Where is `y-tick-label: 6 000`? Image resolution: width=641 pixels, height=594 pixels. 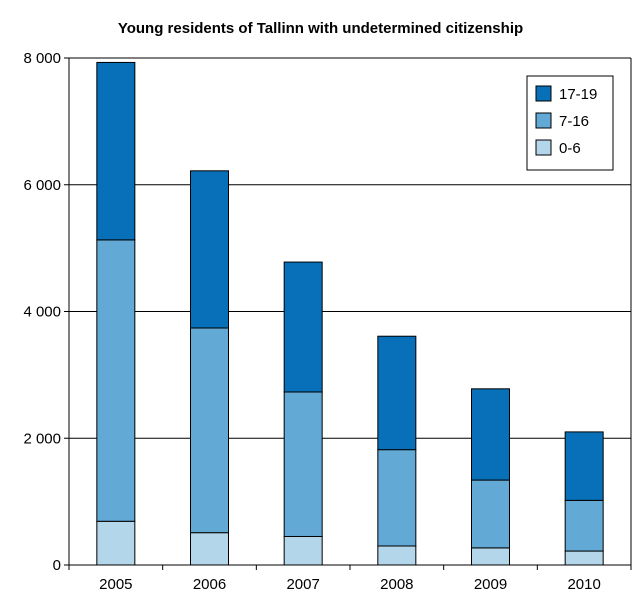 y-tick-label: 6 000 is located at coordinates (42, 185).